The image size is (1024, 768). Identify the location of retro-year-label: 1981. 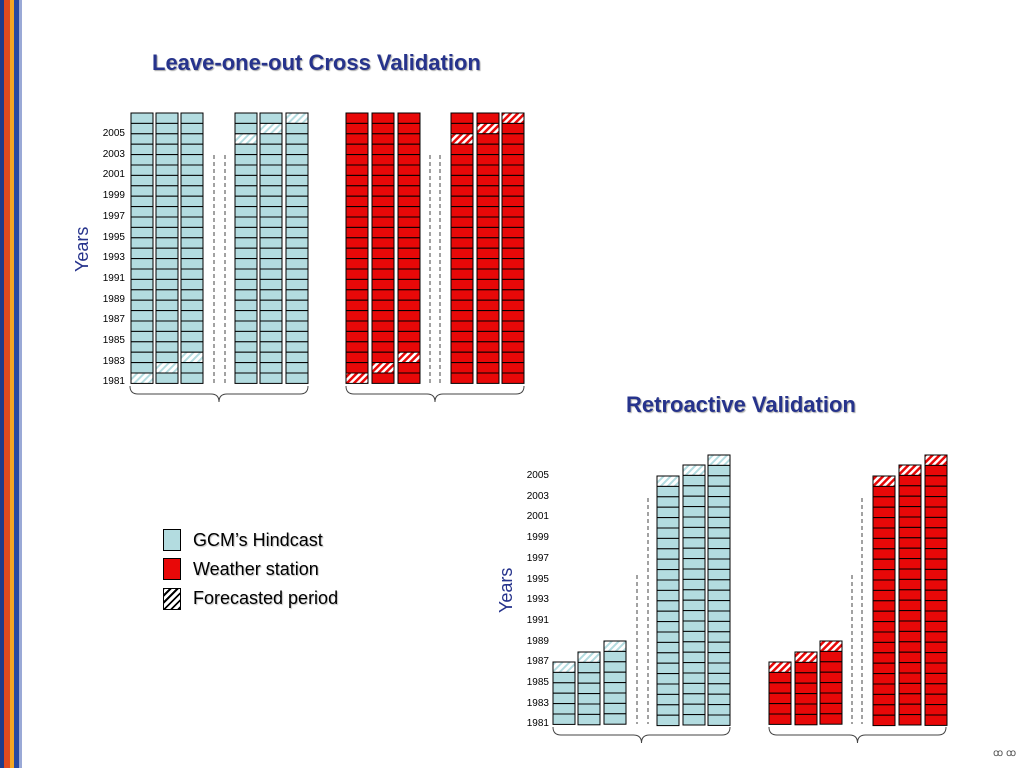
(537, 724).